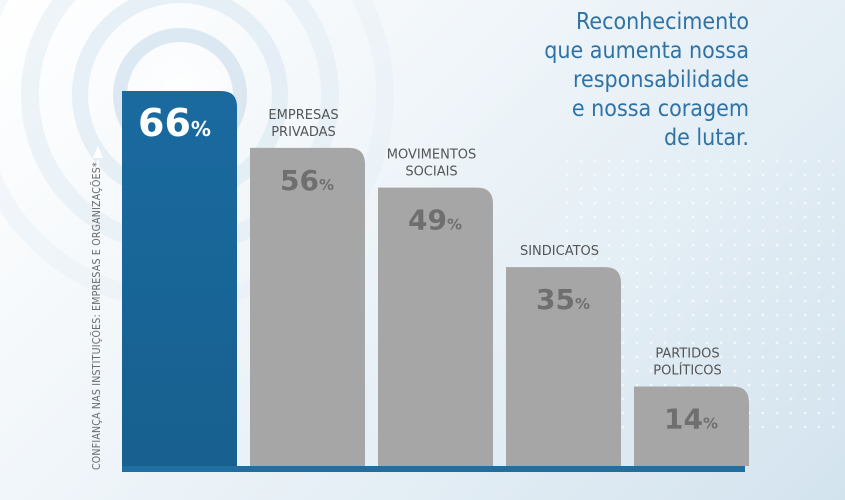  I want to click on headline-line-4: e nossa coragem, so click(660, 109).